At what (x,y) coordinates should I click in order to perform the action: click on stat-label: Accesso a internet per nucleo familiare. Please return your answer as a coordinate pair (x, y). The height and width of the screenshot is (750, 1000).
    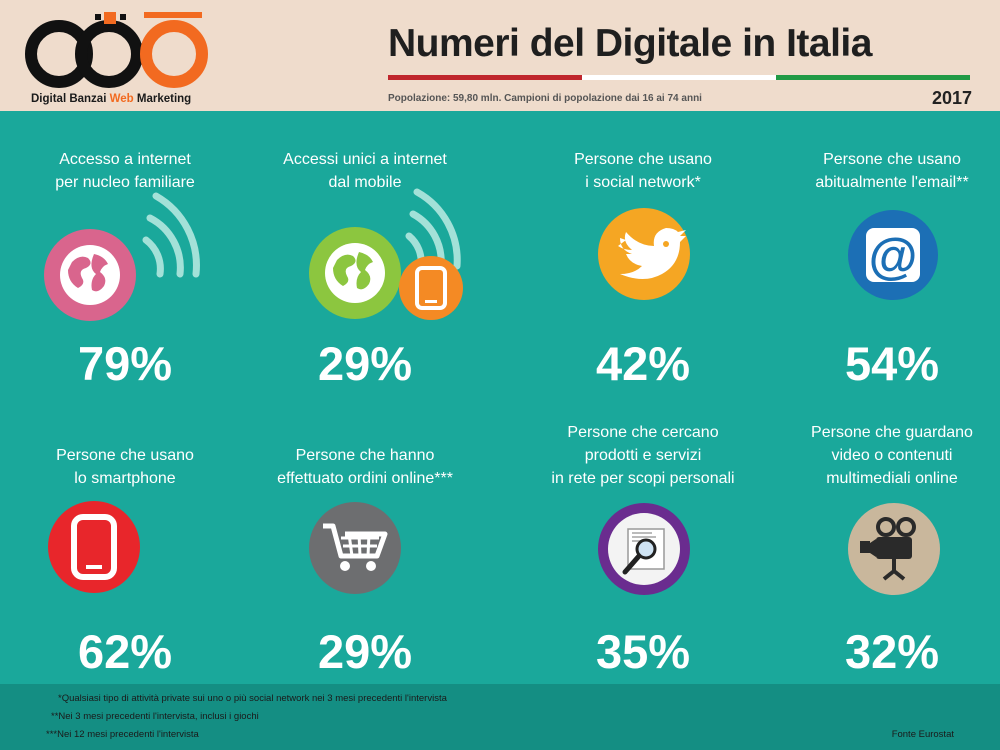
    Looking at the image, I should click on (125, 171).